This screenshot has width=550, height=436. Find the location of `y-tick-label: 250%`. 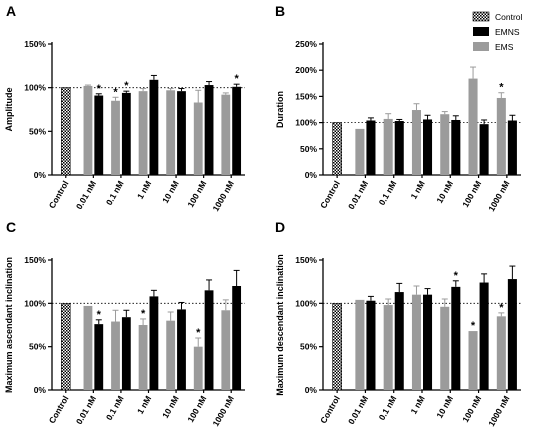

y-tick-label: 250% is located at coordinates (306, 44).